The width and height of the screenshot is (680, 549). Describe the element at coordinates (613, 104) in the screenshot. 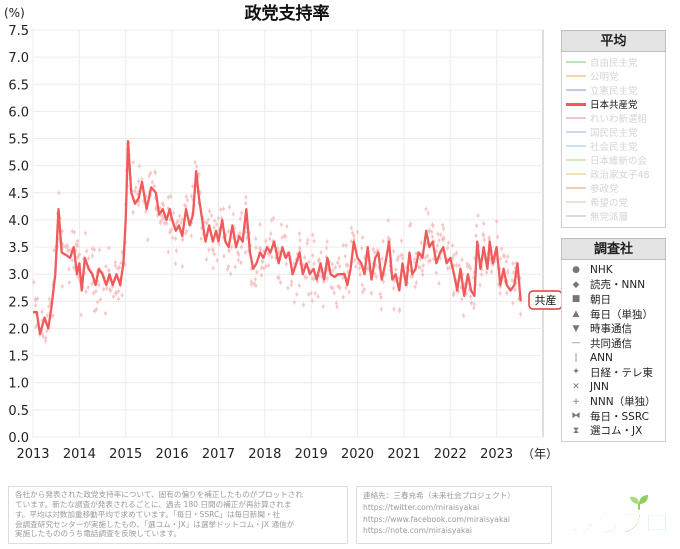

I see `legend-average-item: 日本共産党` at that location.